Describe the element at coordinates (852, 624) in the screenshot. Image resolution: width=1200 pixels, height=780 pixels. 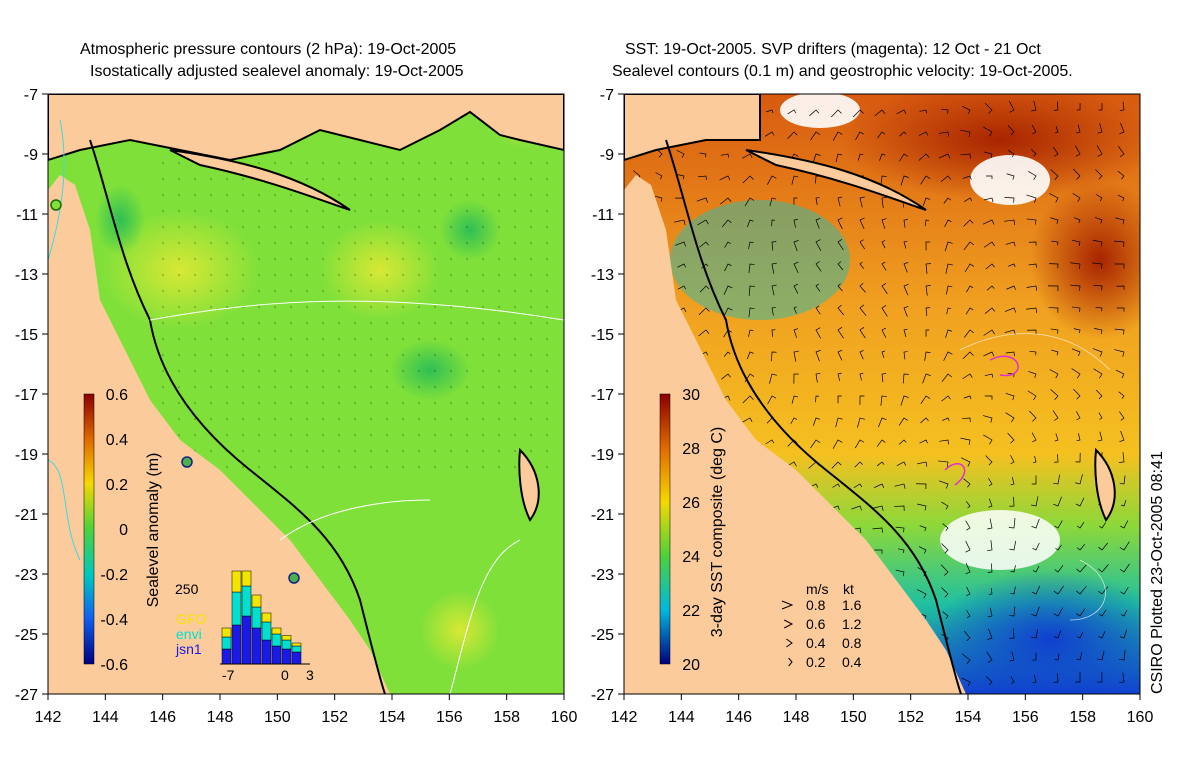
I see `velocity-legend-kt: 1.2` at that location.